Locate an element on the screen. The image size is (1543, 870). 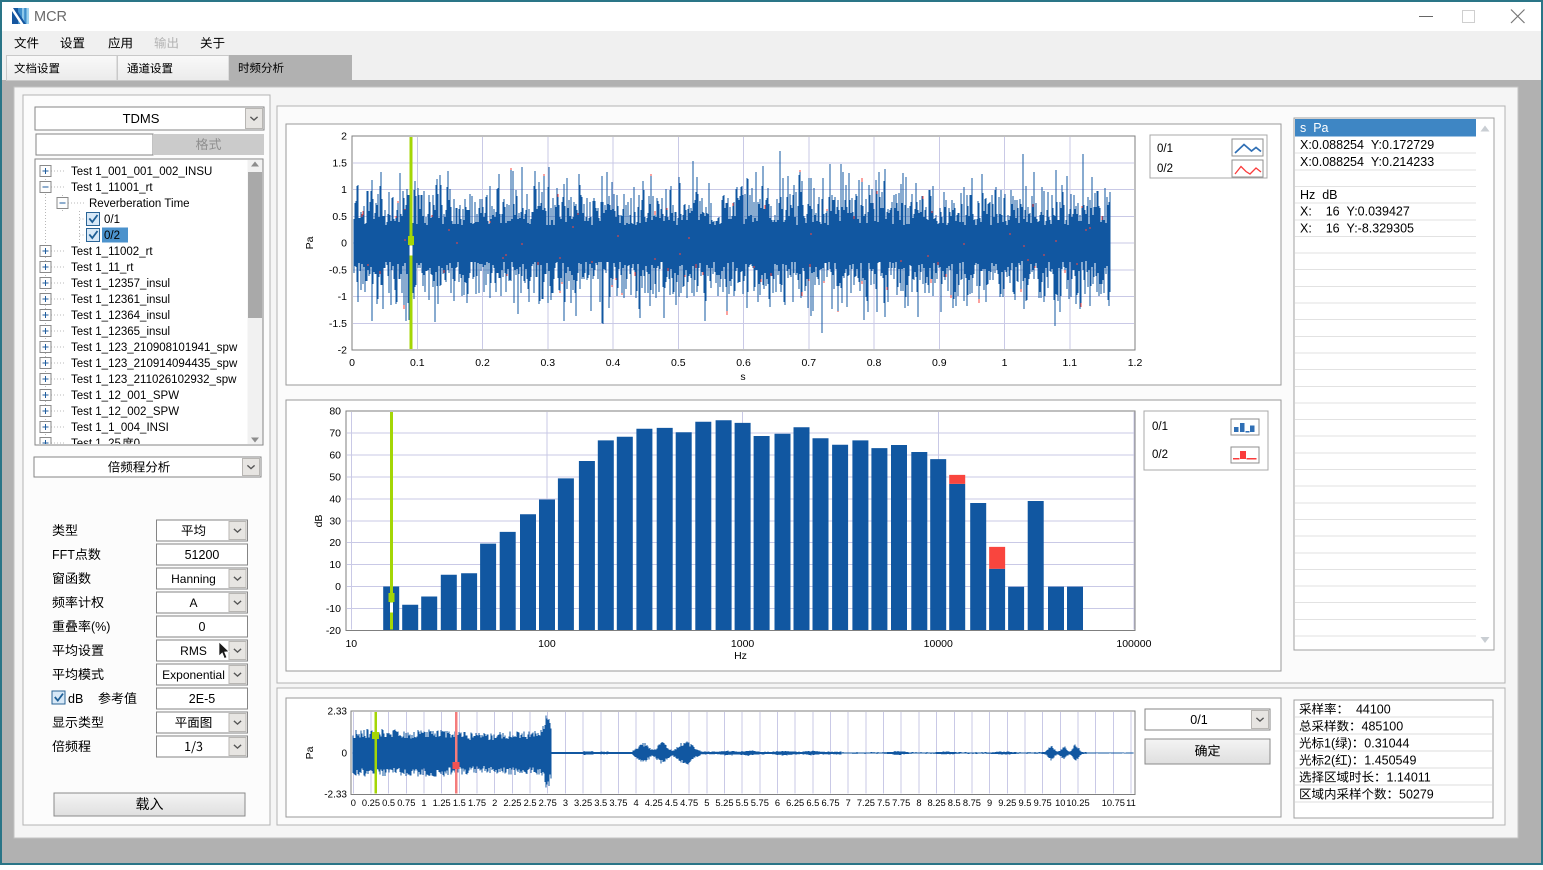
svg-text: 9.5 is located at coordinates (1024, 803).